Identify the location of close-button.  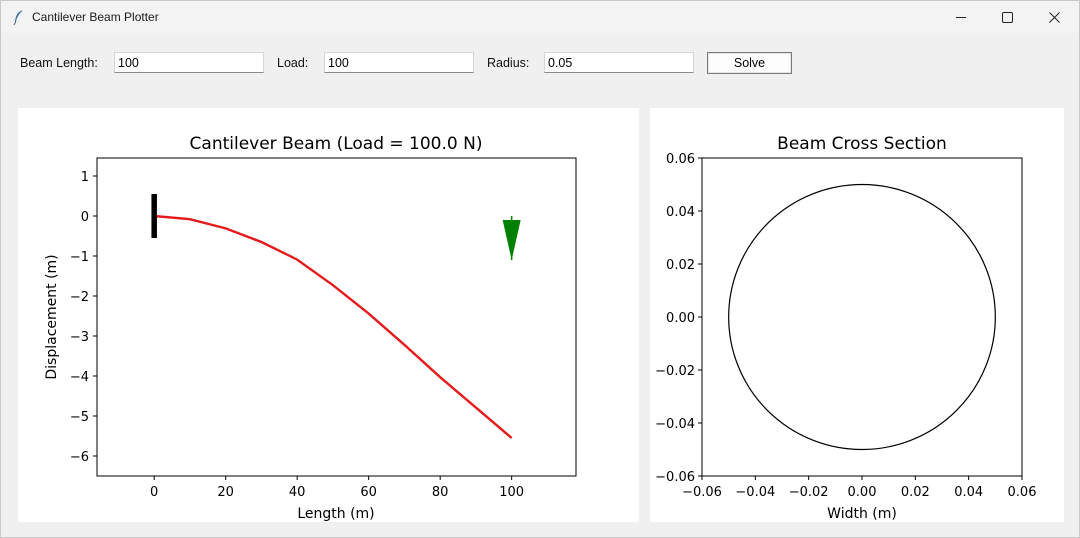
(1054, 17).